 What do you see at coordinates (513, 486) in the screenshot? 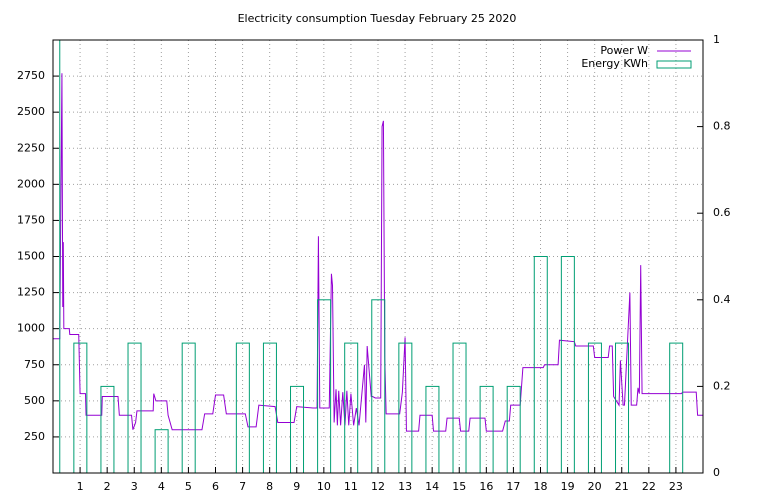
I see `x-tick-label: 17` at bounding box center [513, 486].